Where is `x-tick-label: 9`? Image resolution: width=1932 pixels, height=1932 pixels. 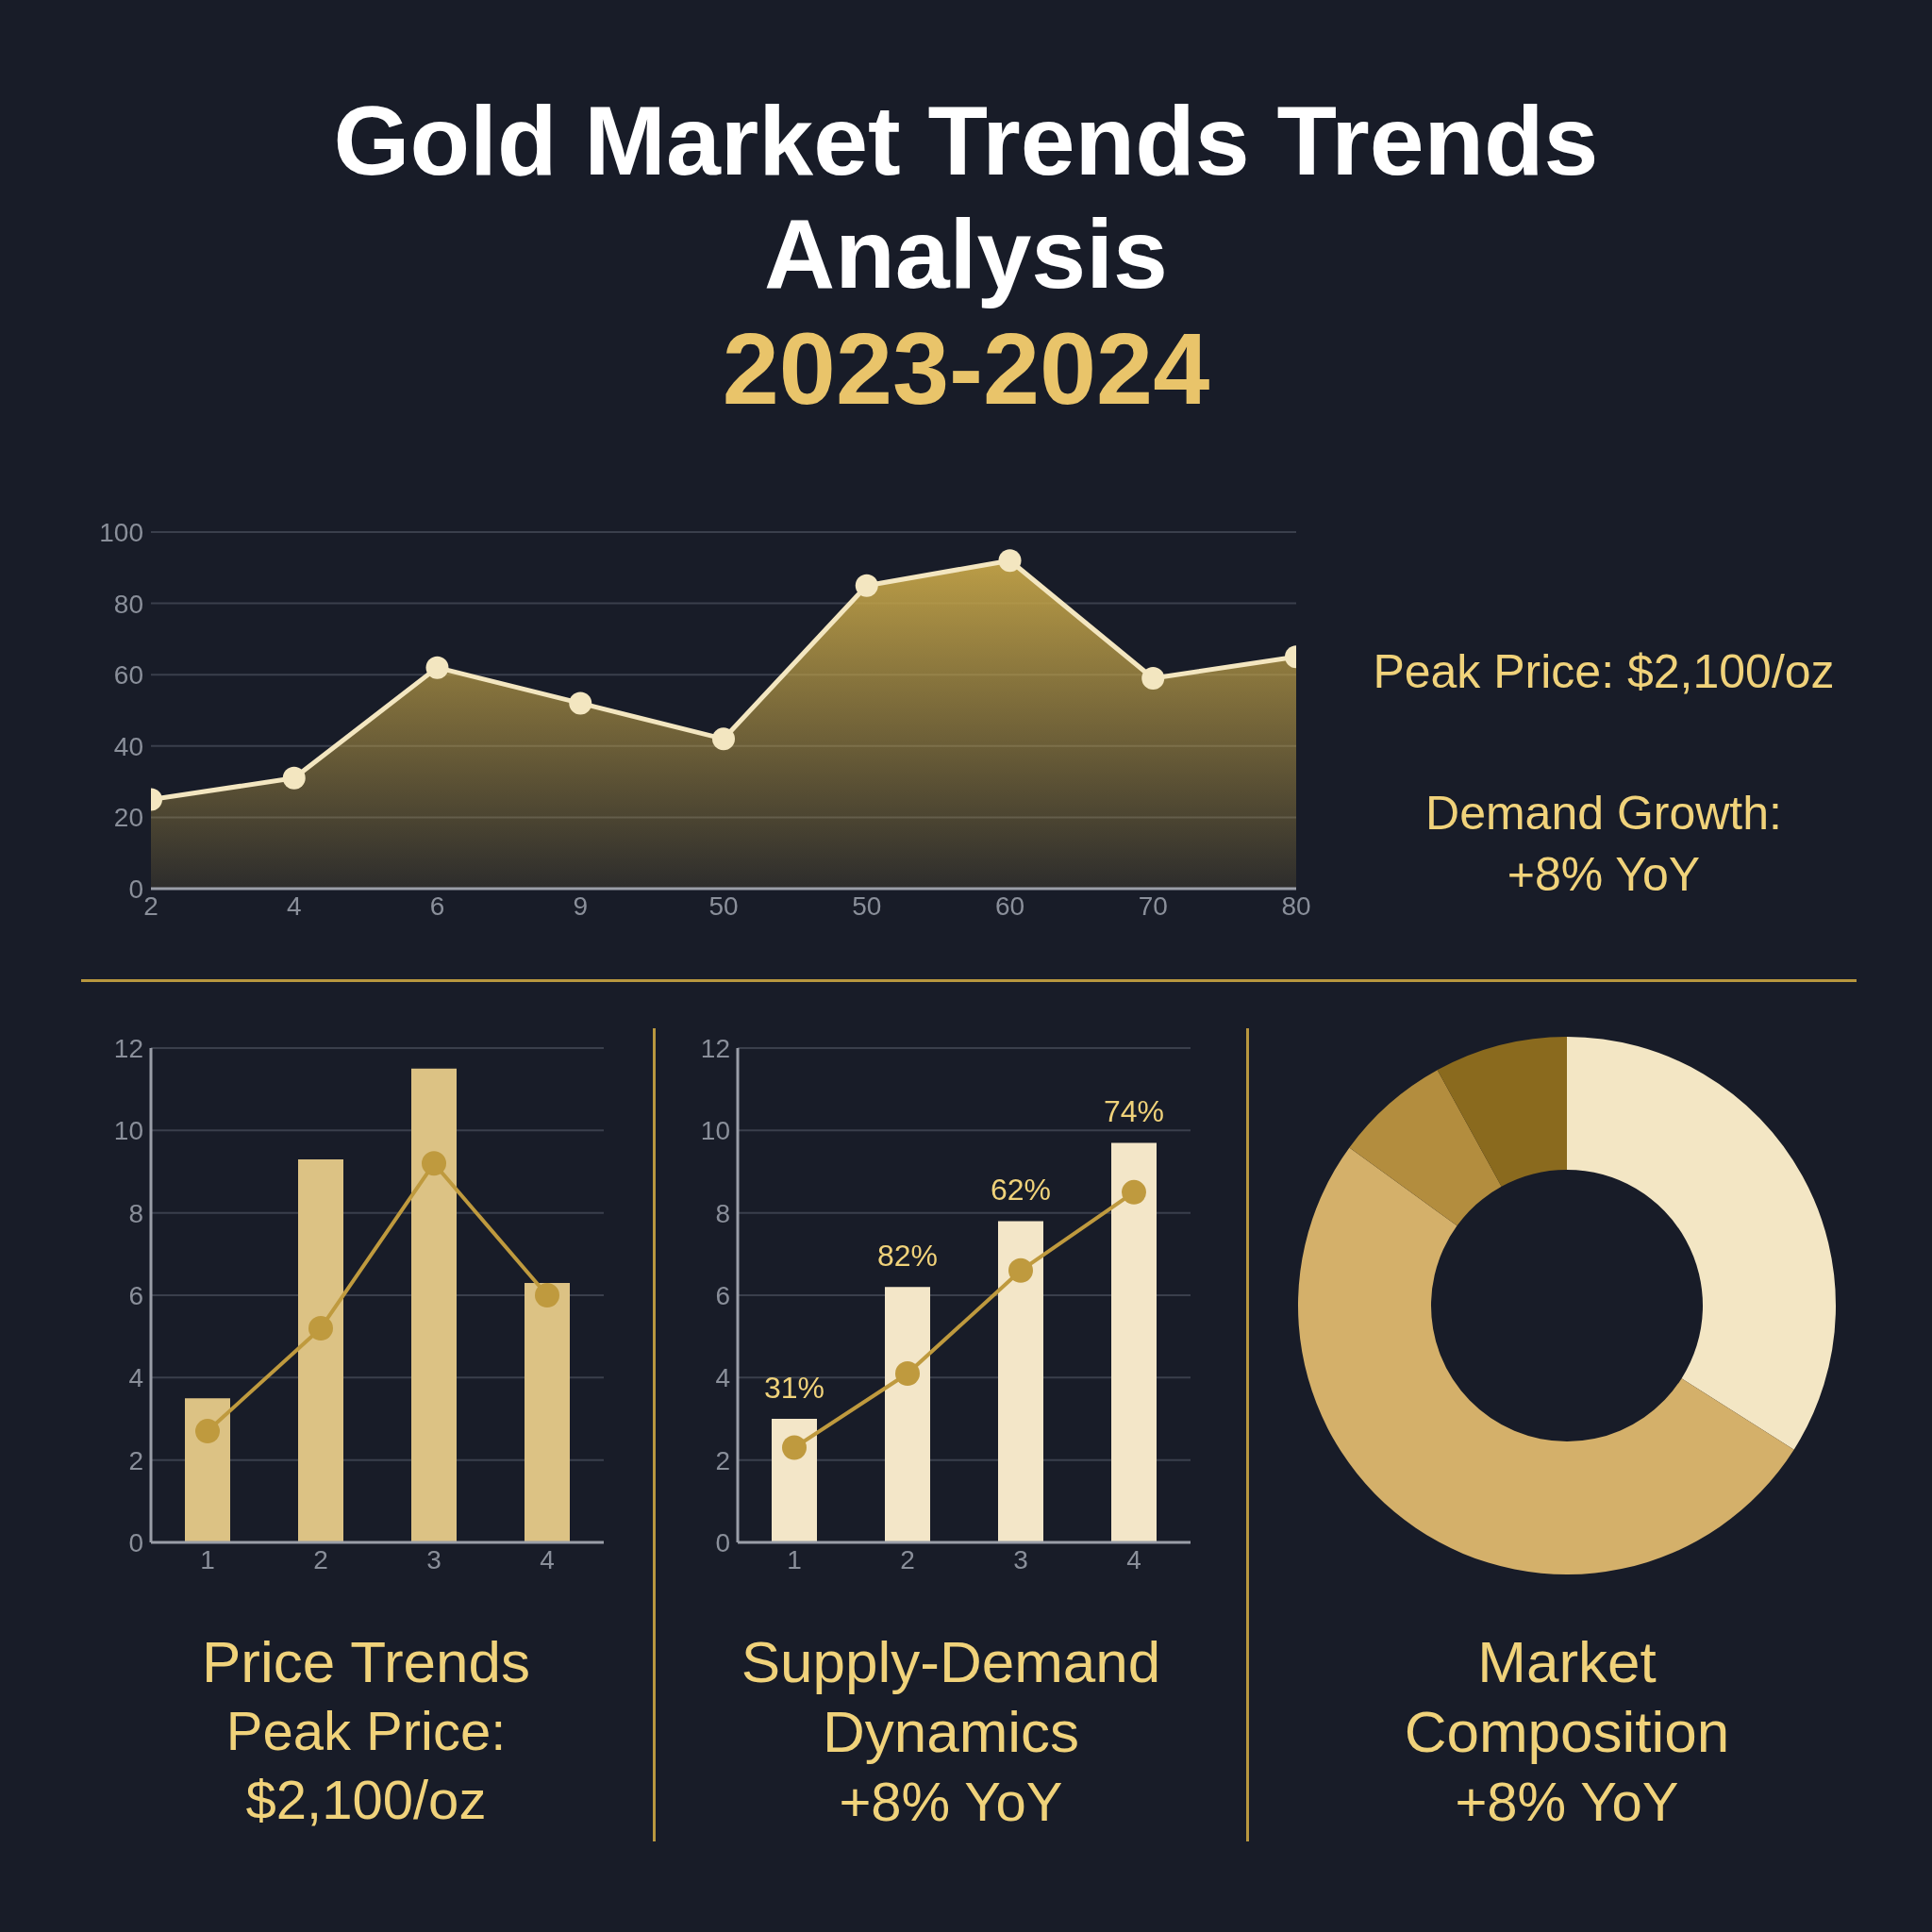
x-tick-label: 9 is located at coordinates (581, 906).